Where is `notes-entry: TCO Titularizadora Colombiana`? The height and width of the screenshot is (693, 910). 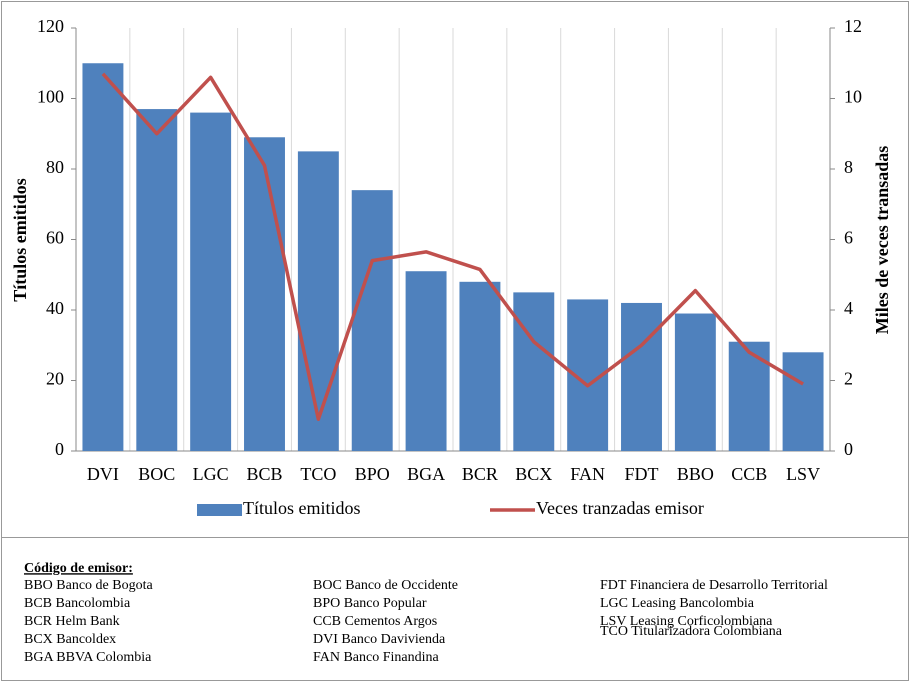 notes-entry: TCO Titularizadora Colombiana is located at coordinates (691, 631).